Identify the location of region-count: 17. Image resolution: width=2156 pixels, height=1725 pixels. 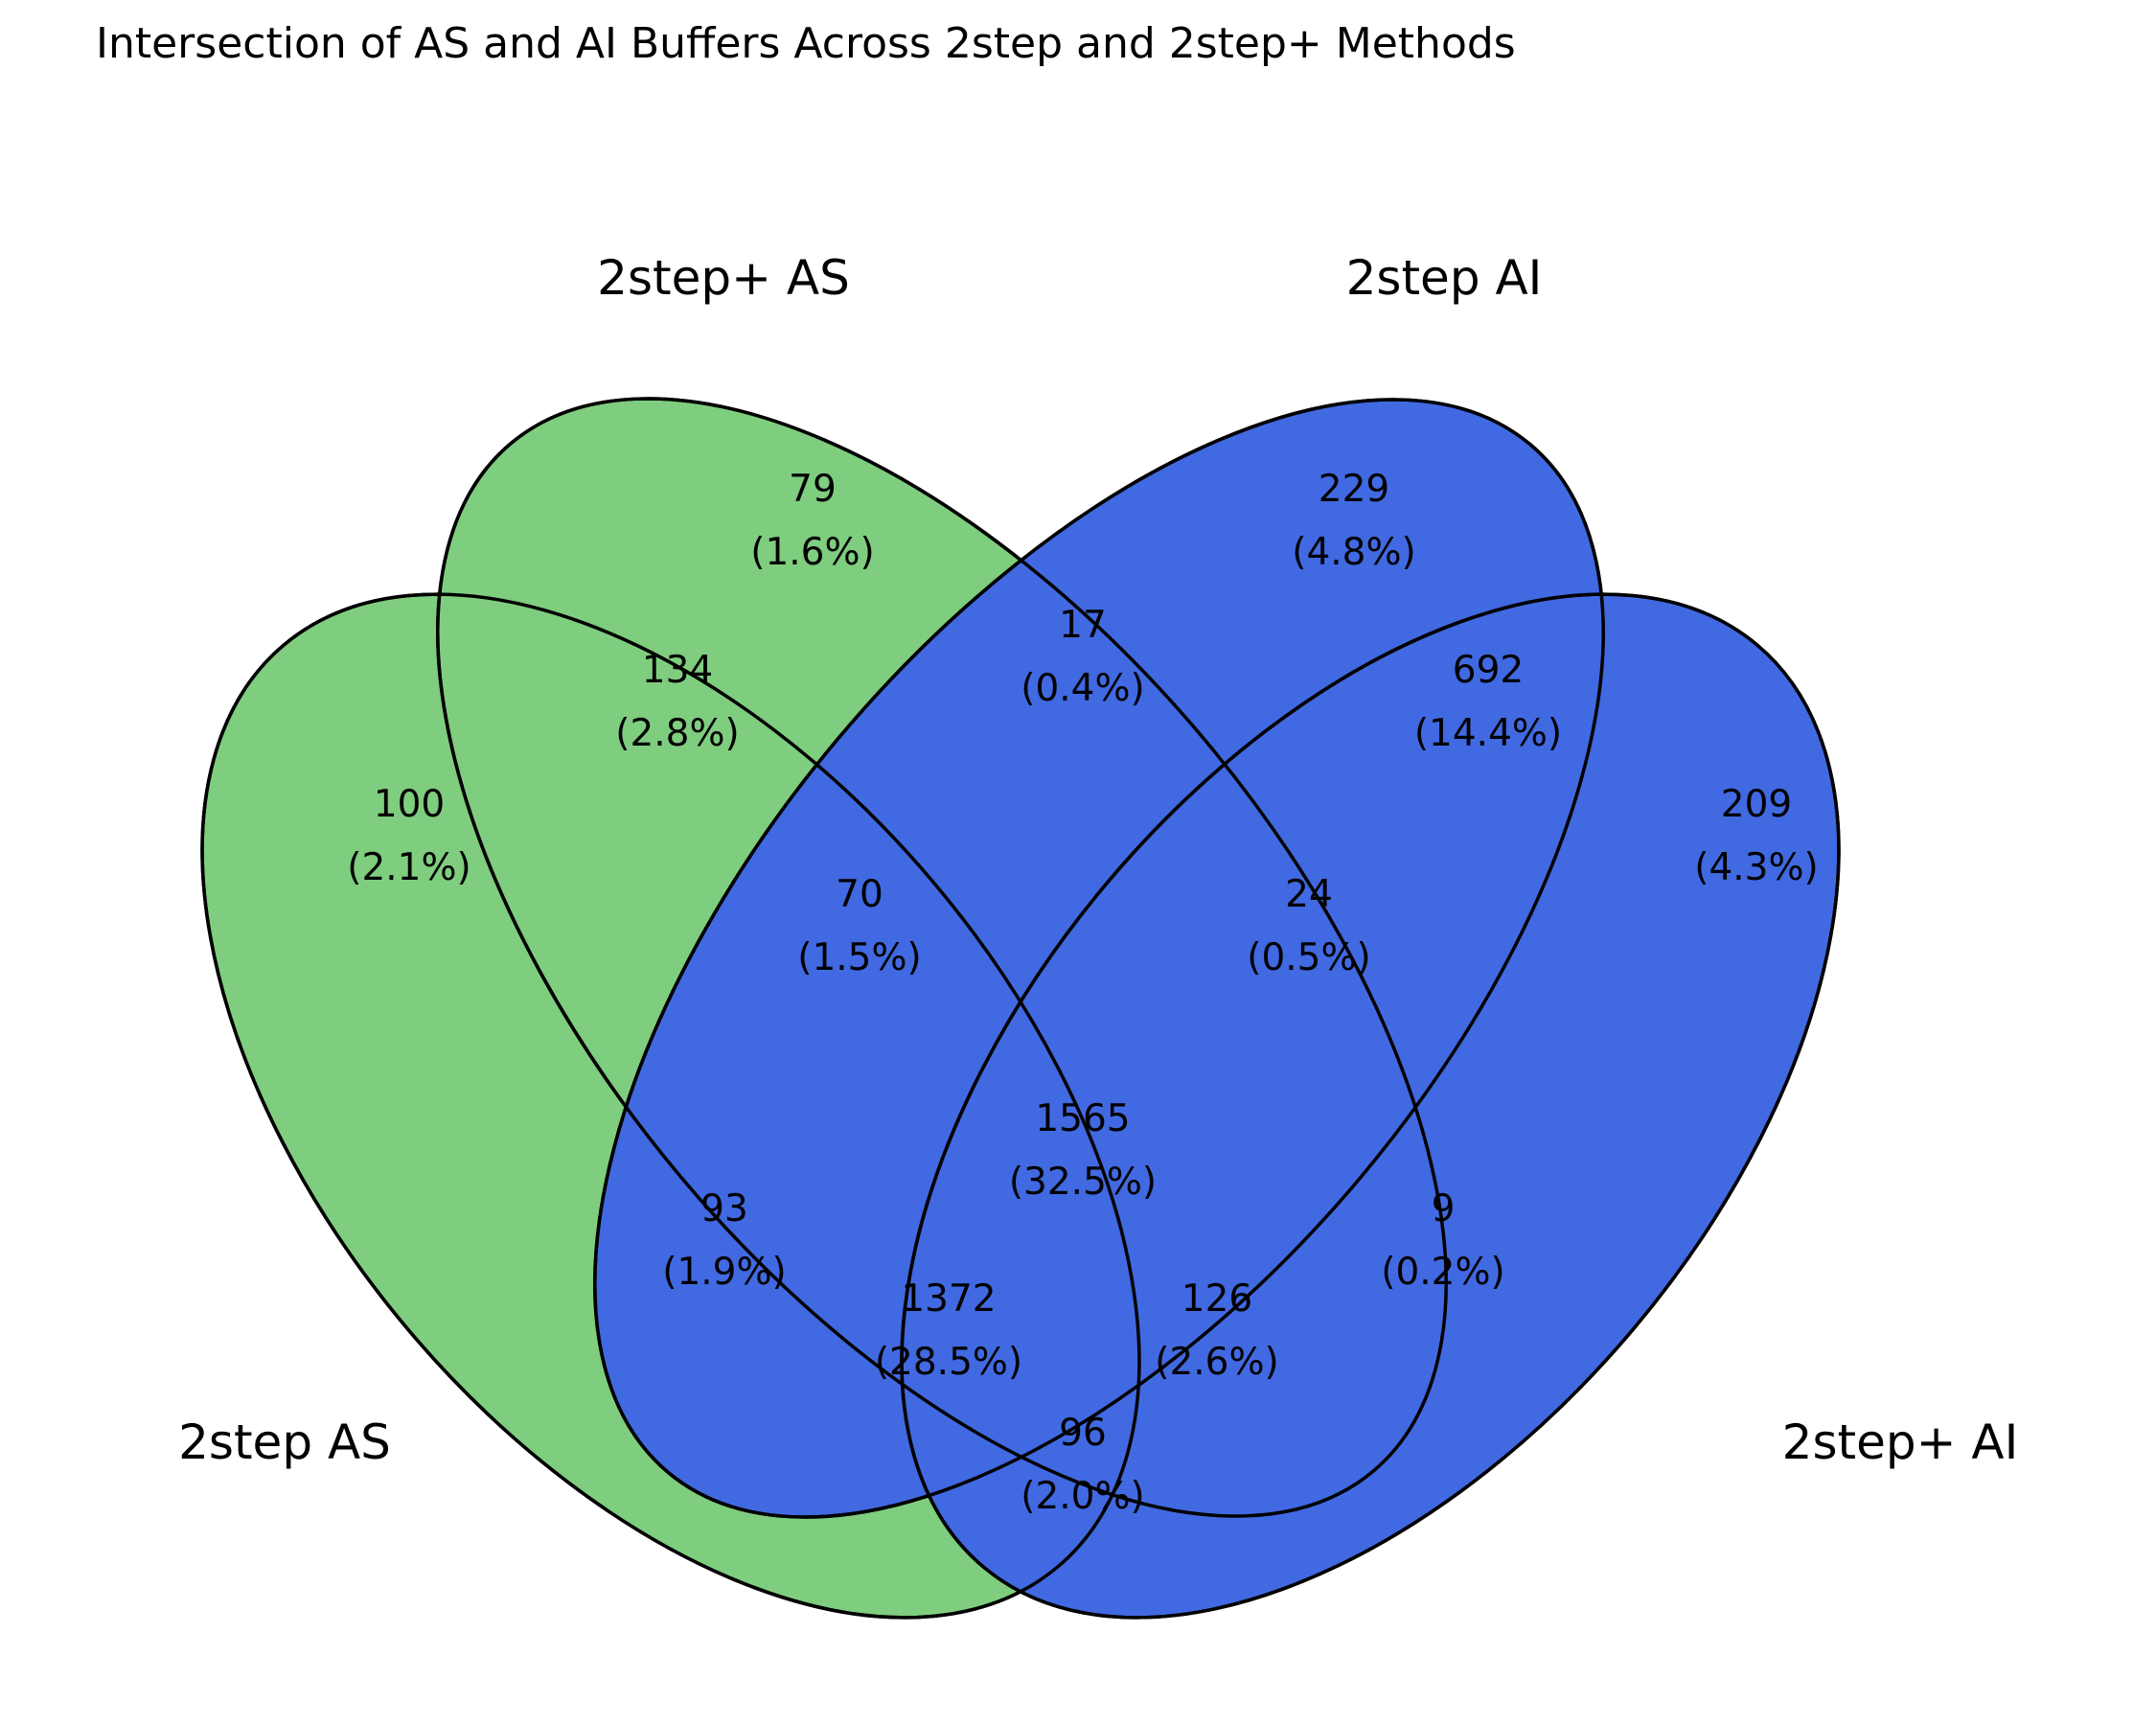
(1083, 625).